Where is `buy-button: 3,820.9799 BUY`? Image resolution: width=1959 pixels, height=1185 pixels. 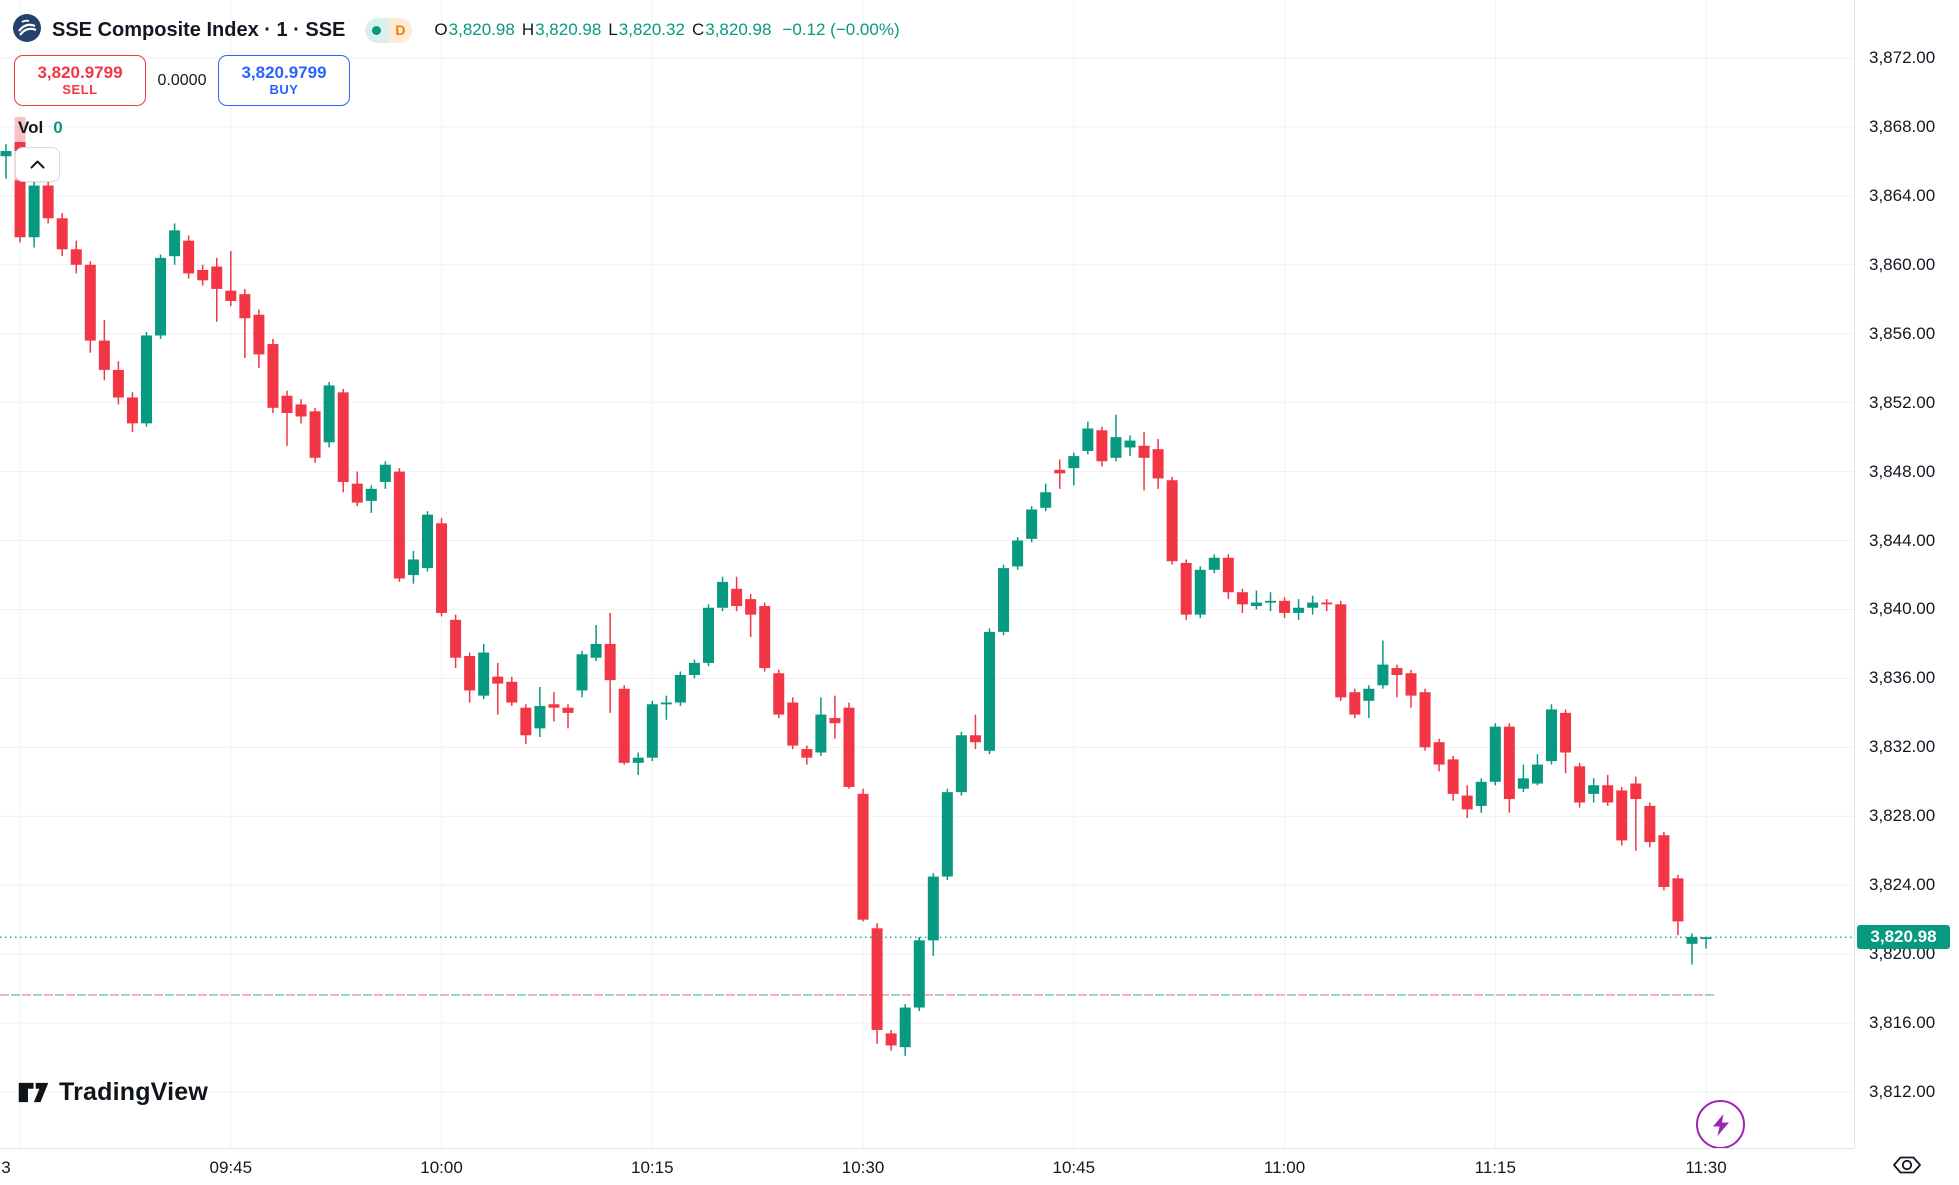
buy-button: 3,820.9799 BUY is located at coordinates (284, 80).